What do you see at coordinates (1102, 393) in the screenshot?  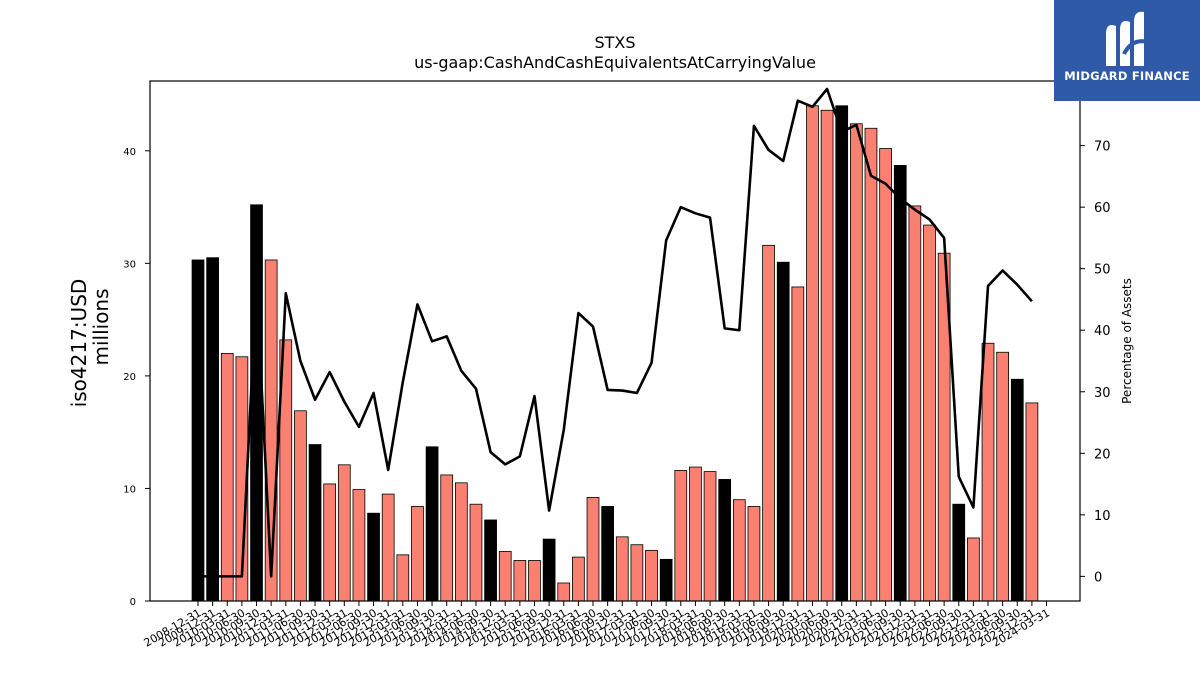 I see `y2-tick-label: 30` at bounding box center [1102, 393].